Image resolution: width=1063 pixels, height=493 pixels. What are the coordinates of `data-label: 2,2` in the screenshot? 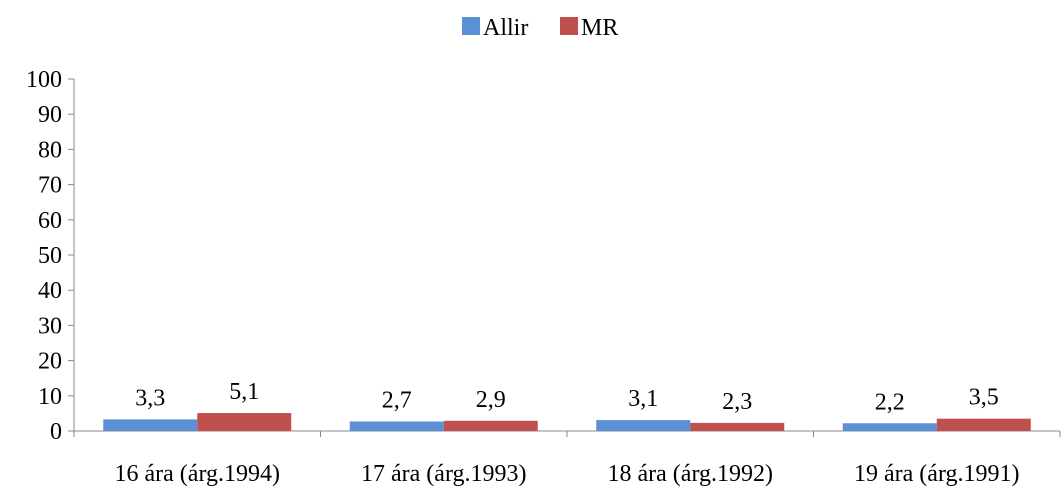 It's located at (890, 402).